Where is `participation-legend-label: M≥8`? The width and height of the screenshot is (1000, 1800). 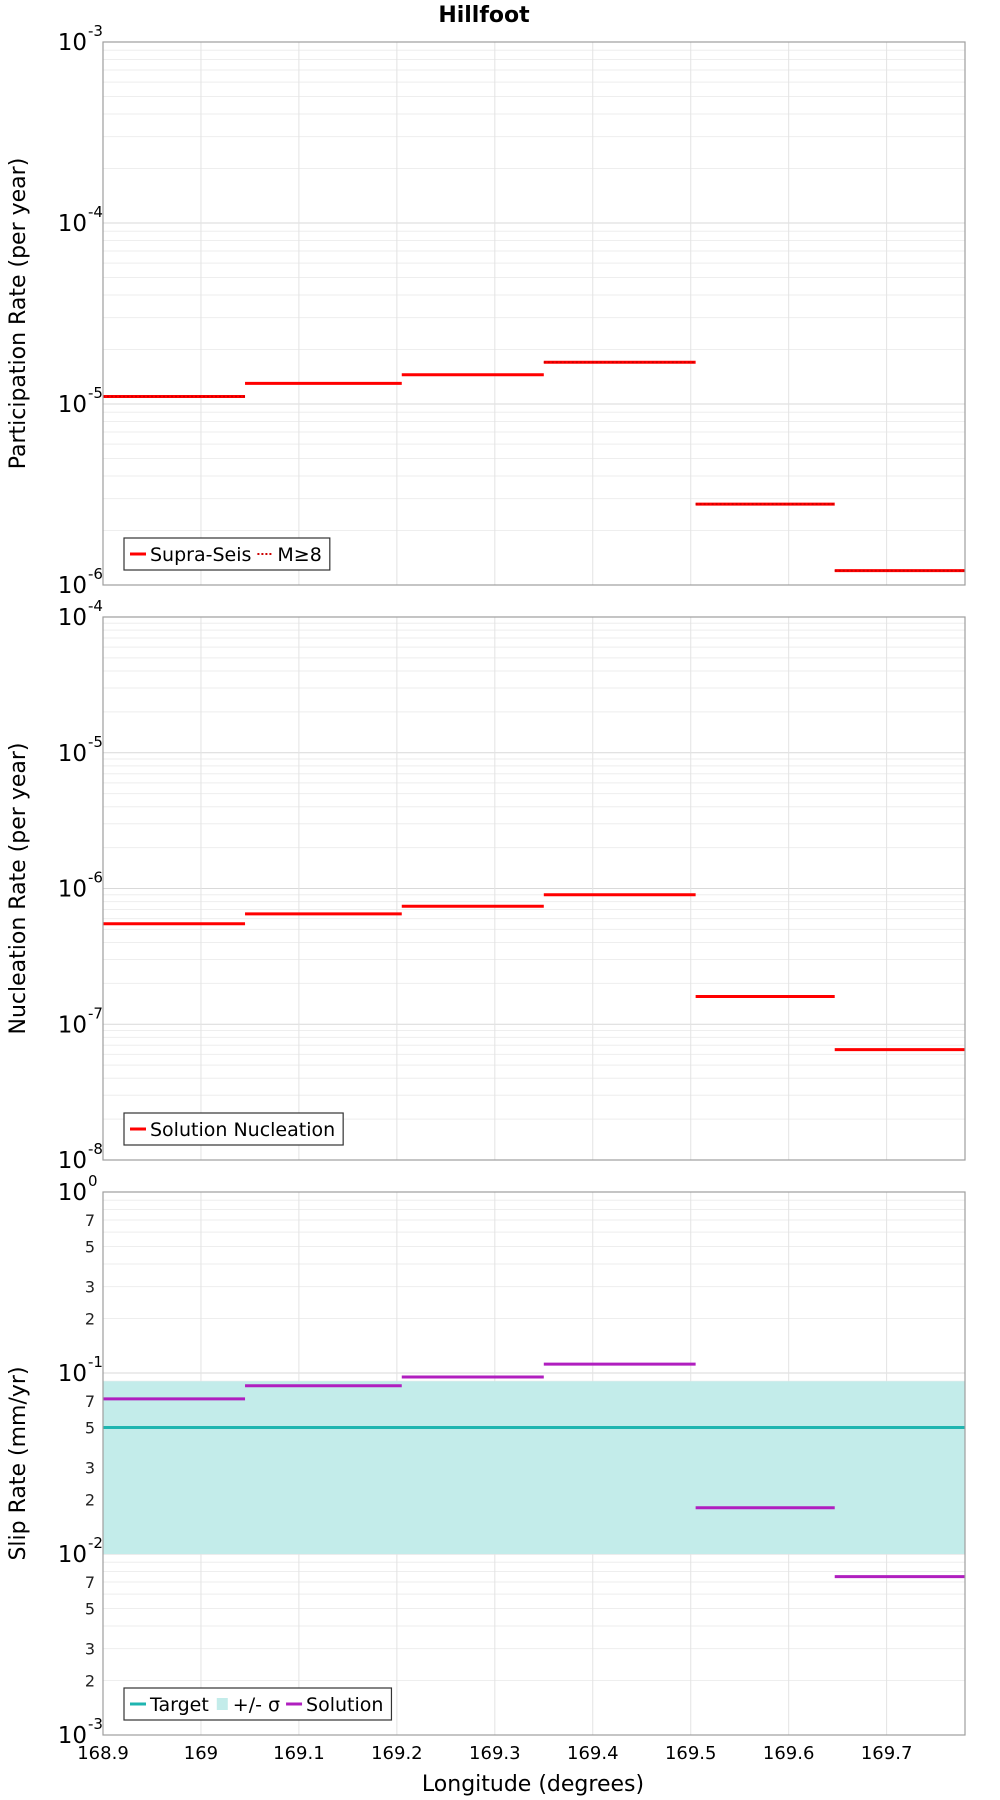 participation-legend-label: M≥8 is located at coordinates (299, 555).